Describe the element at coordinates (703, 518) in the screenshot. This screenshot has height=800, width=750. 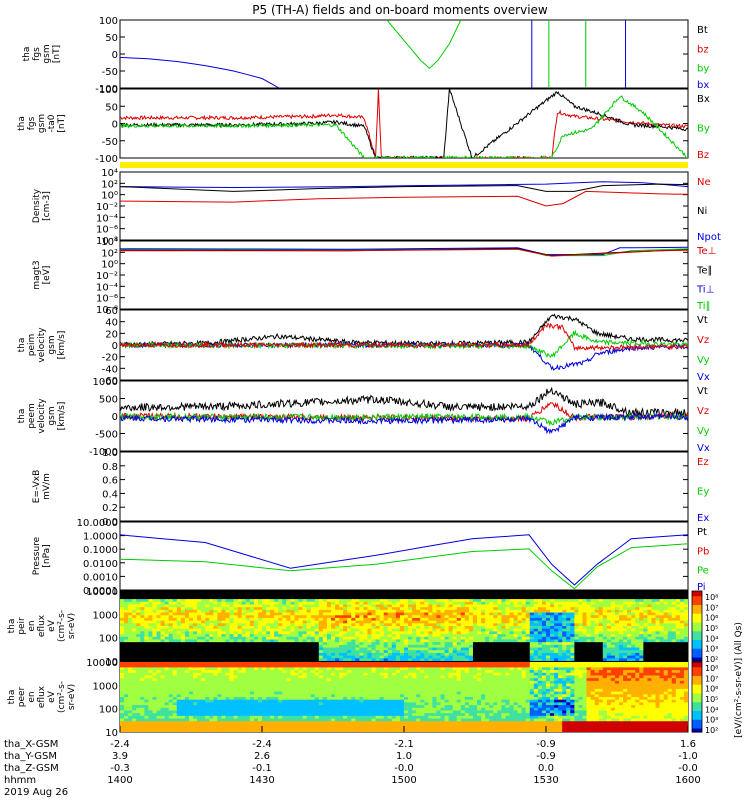
I see `legend-Ex: Ex` at that location.